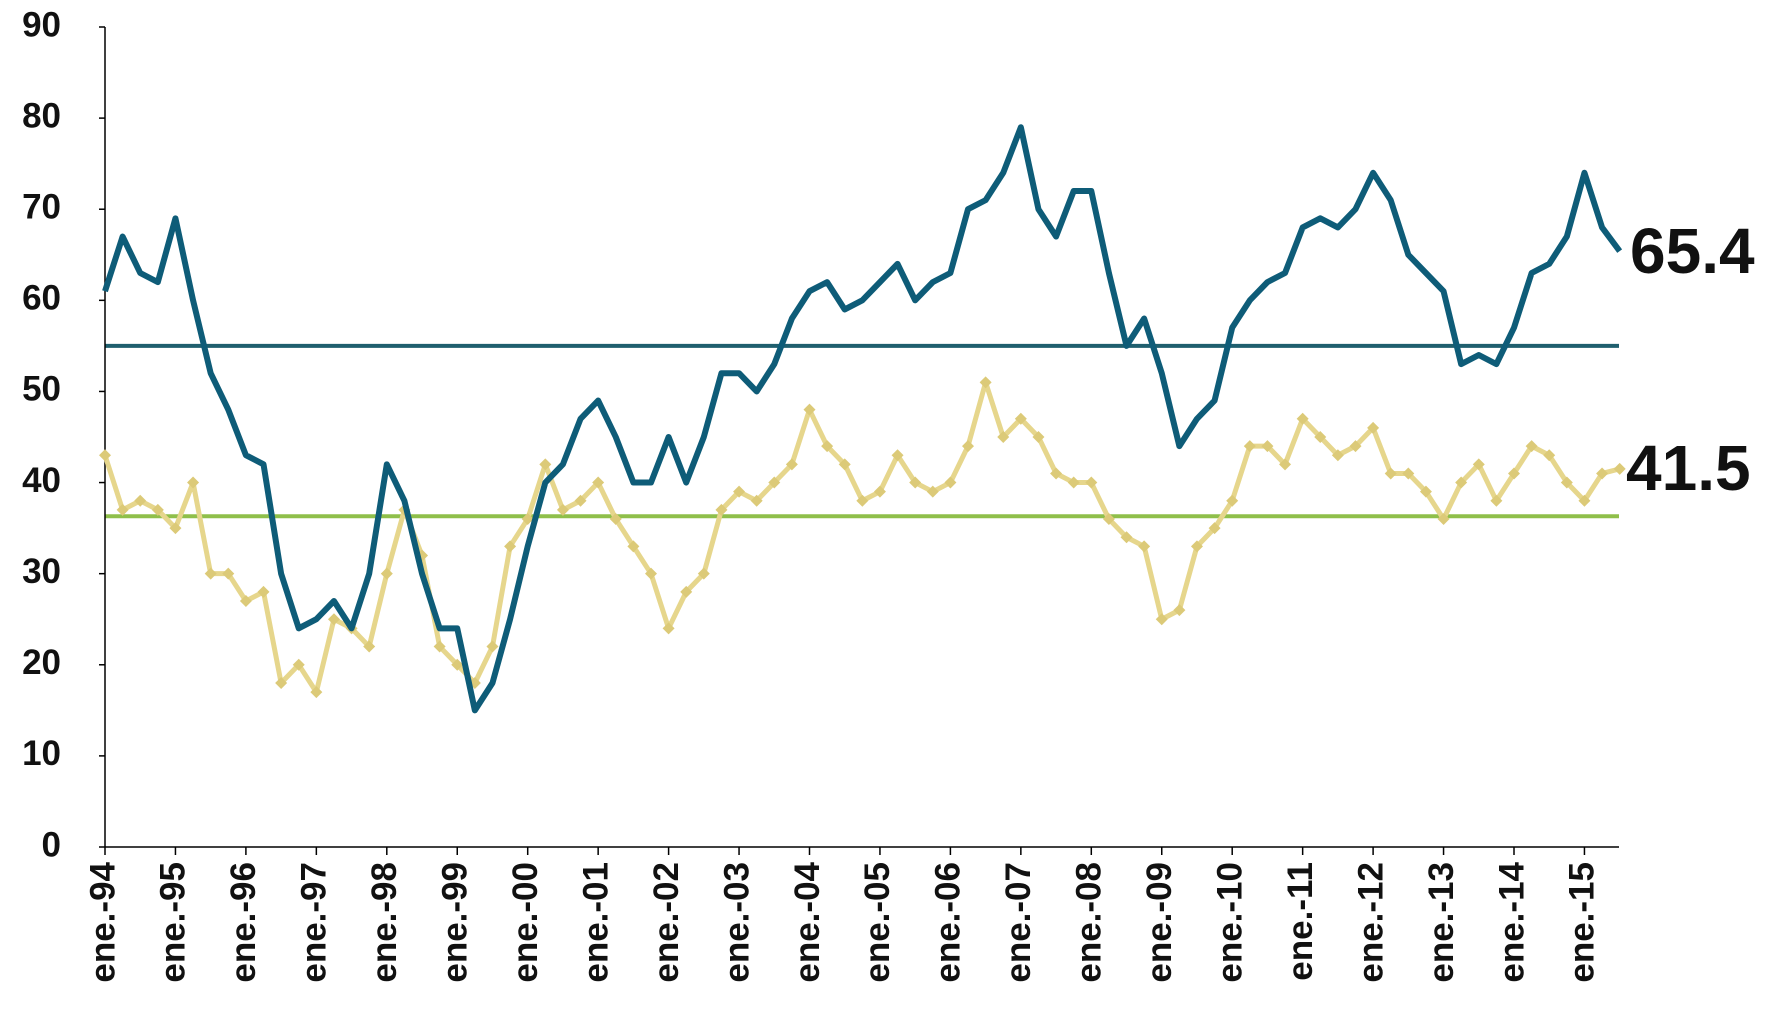 This screenshot has width=1787, height=1031. What do you see at coordinates (1229, 922) in the screenshot?
I see `x-tick-label: ene.-10` at bounding box center [1229, 922].